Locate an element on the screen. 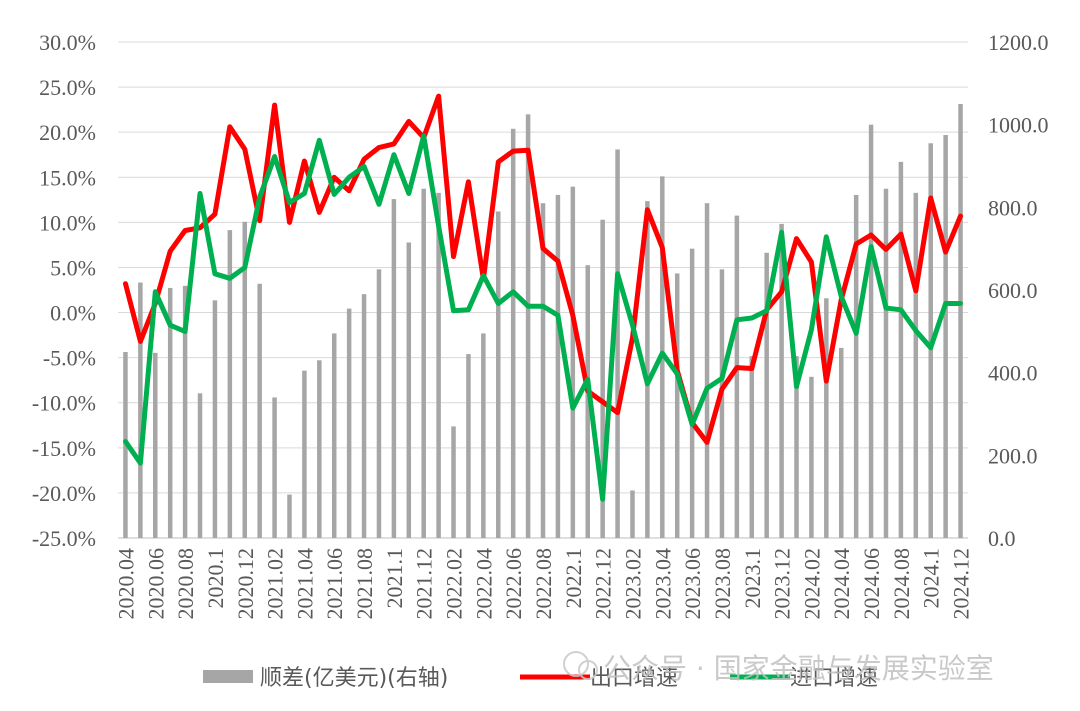 This screenshot has width=1080, height=711. x-axis-tick-label: 2020.08 is located at coordinates (185, 584).